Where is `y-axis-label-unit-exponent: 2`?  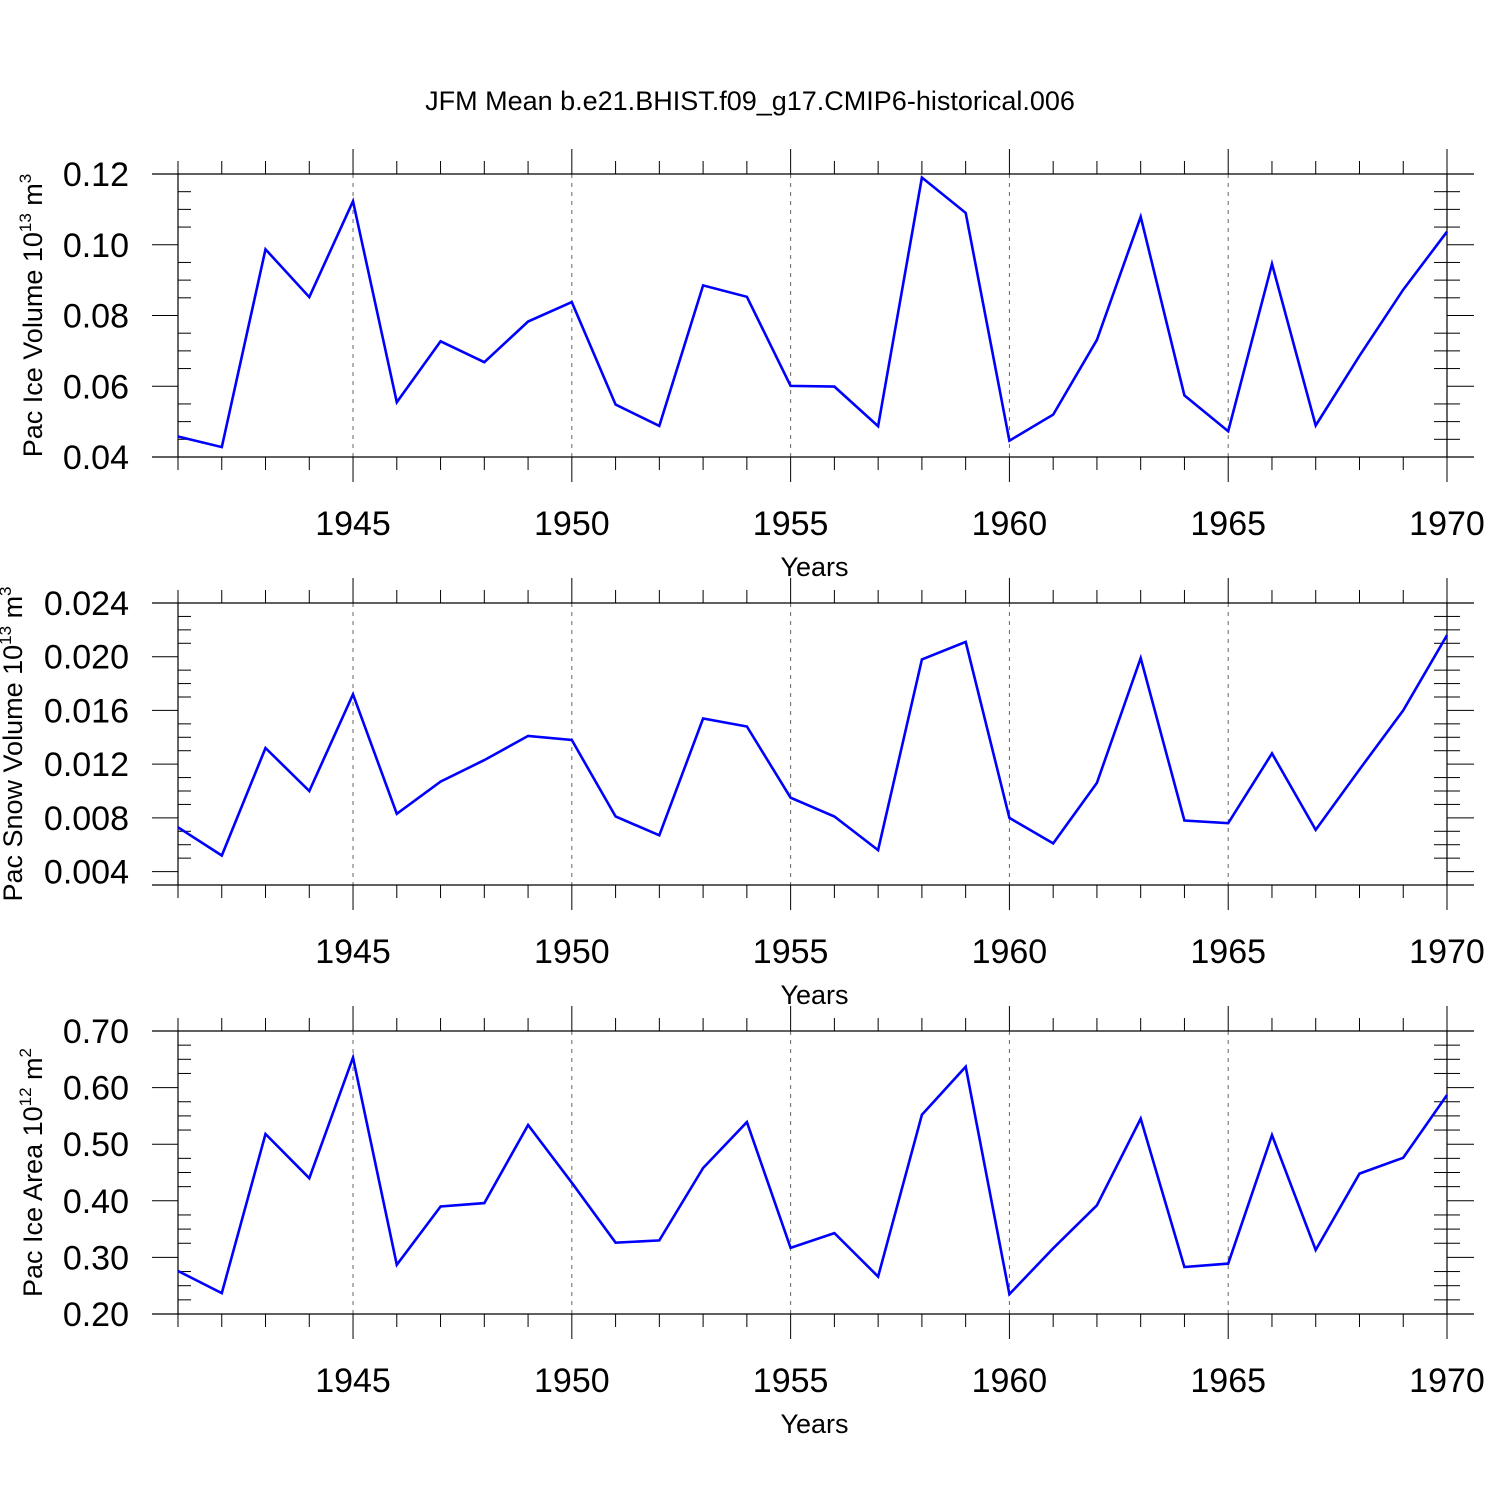
y-axis-label-unit-exponent: 2 is located at coordinates (25, 1052).